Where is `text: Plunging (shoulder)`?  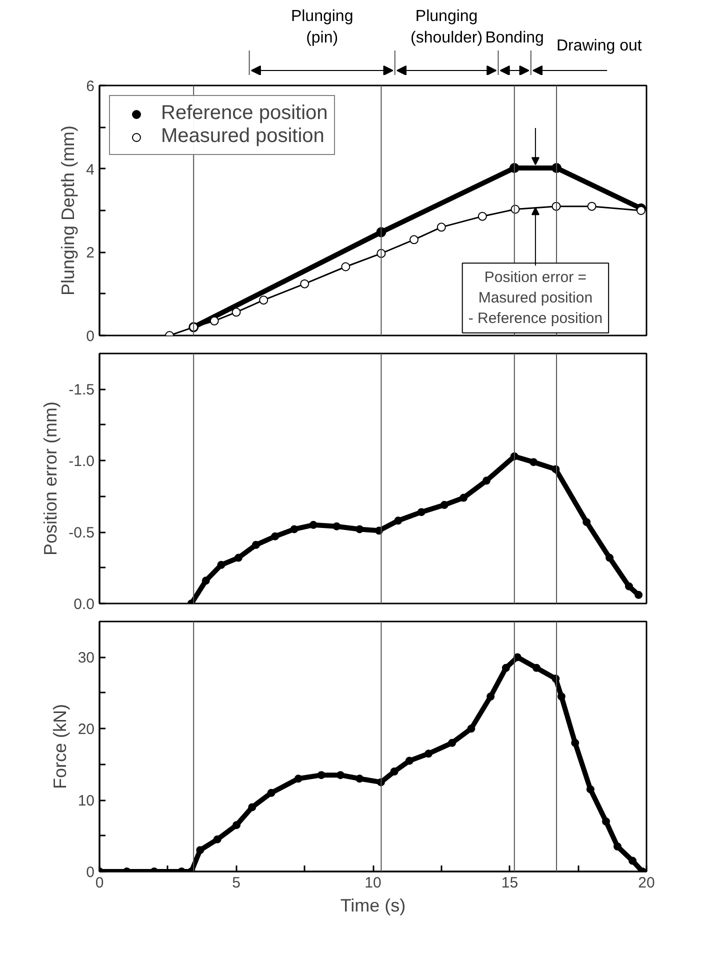
text: Plunging (shoulder) is located at coordinates (446, 27).